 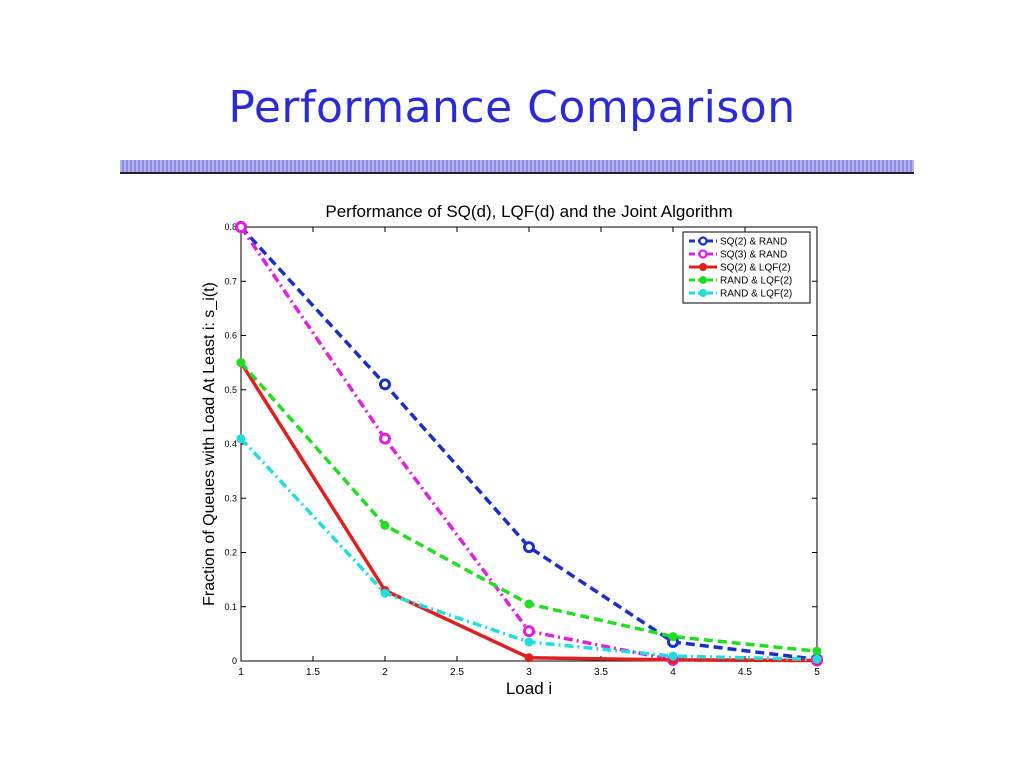 I want to click on x-axis-label: Load i, so click(x=529, y=688).